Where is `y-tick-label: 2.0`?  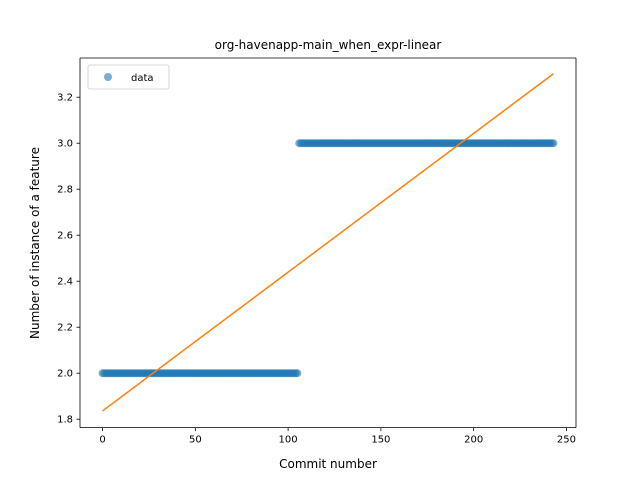 y-tick-label: 2.0 is located at coordinates (65, 374).